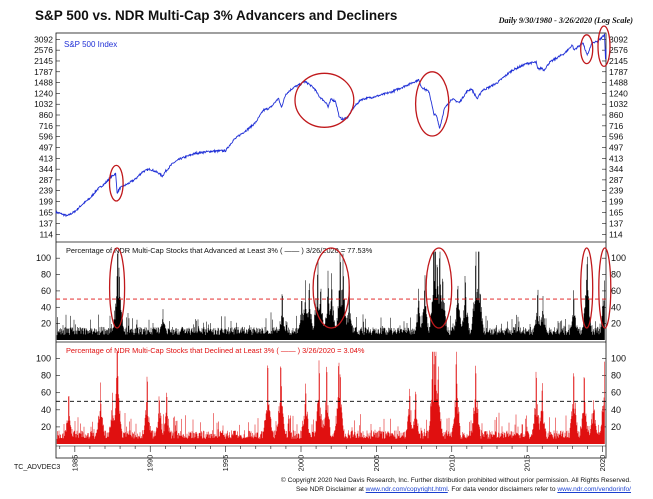 The height and width of the screenshot is (499, 653). What do you see at coordinates (116, 183) in the screenshot?
I see `highlight-circle-1987-crash` at bounding box center [116, 183].